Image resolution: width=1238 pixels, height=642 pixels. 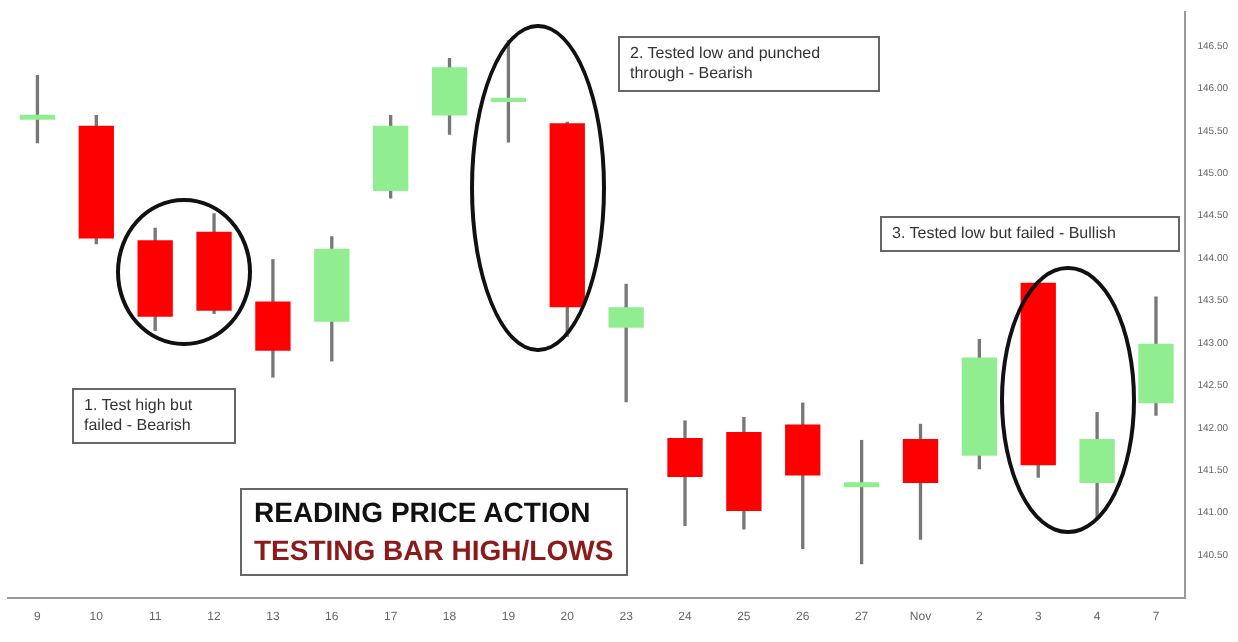 What do you see at coordinates (423, 513) in the screenshot?
I see `text: READING PRICE ACTION` at bounding box center [423, 513].